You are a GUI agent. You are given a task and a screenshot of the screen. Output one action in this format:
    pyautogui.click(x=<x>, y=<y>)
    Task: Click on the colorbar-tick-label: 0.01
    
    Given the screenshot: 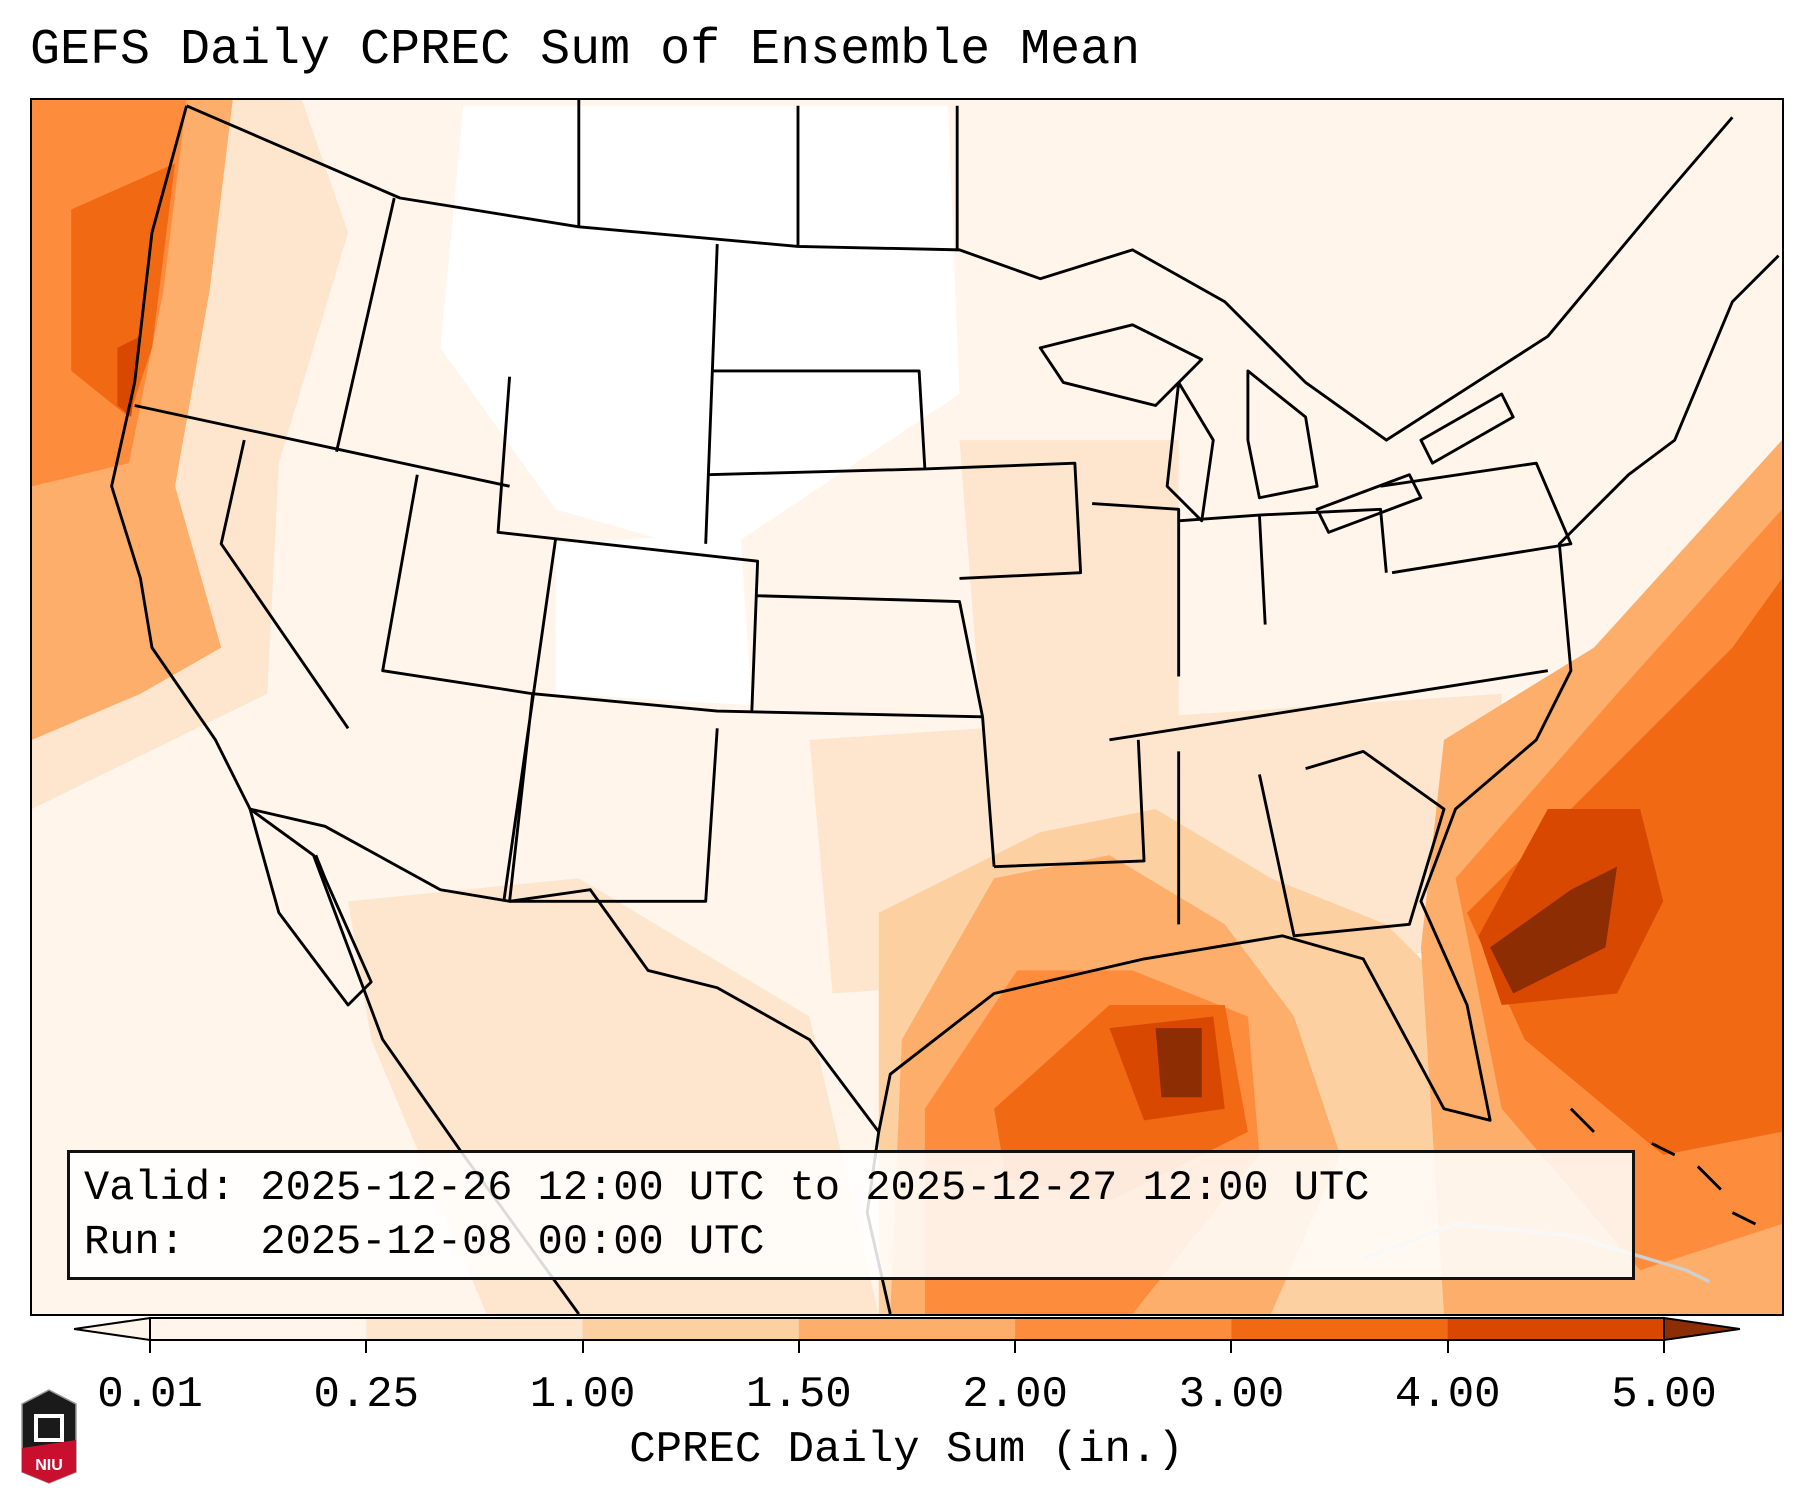 What is the action you would take?
    pyautogui.click(x=150, y=1395)
    